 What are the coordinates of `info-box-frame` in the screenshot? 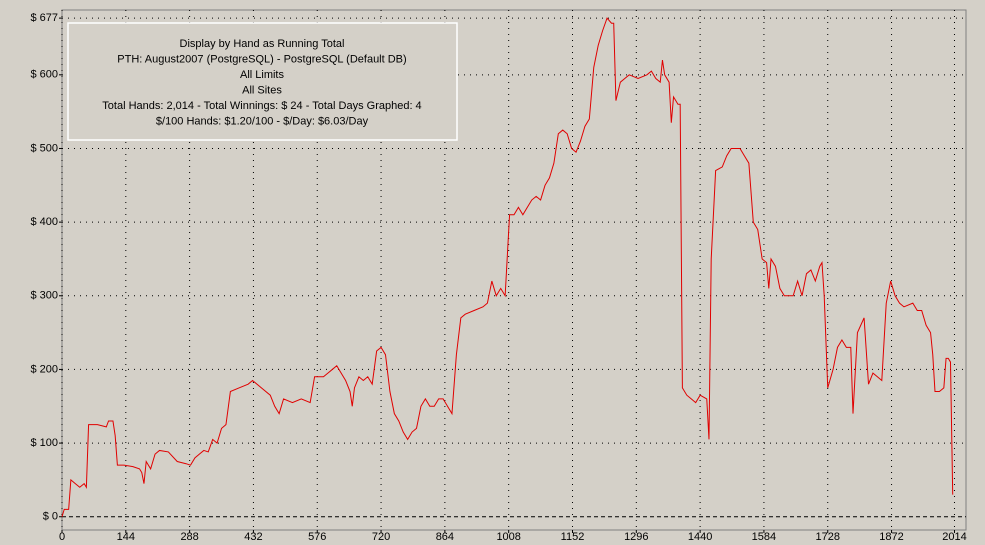 It's located at (262, 81).